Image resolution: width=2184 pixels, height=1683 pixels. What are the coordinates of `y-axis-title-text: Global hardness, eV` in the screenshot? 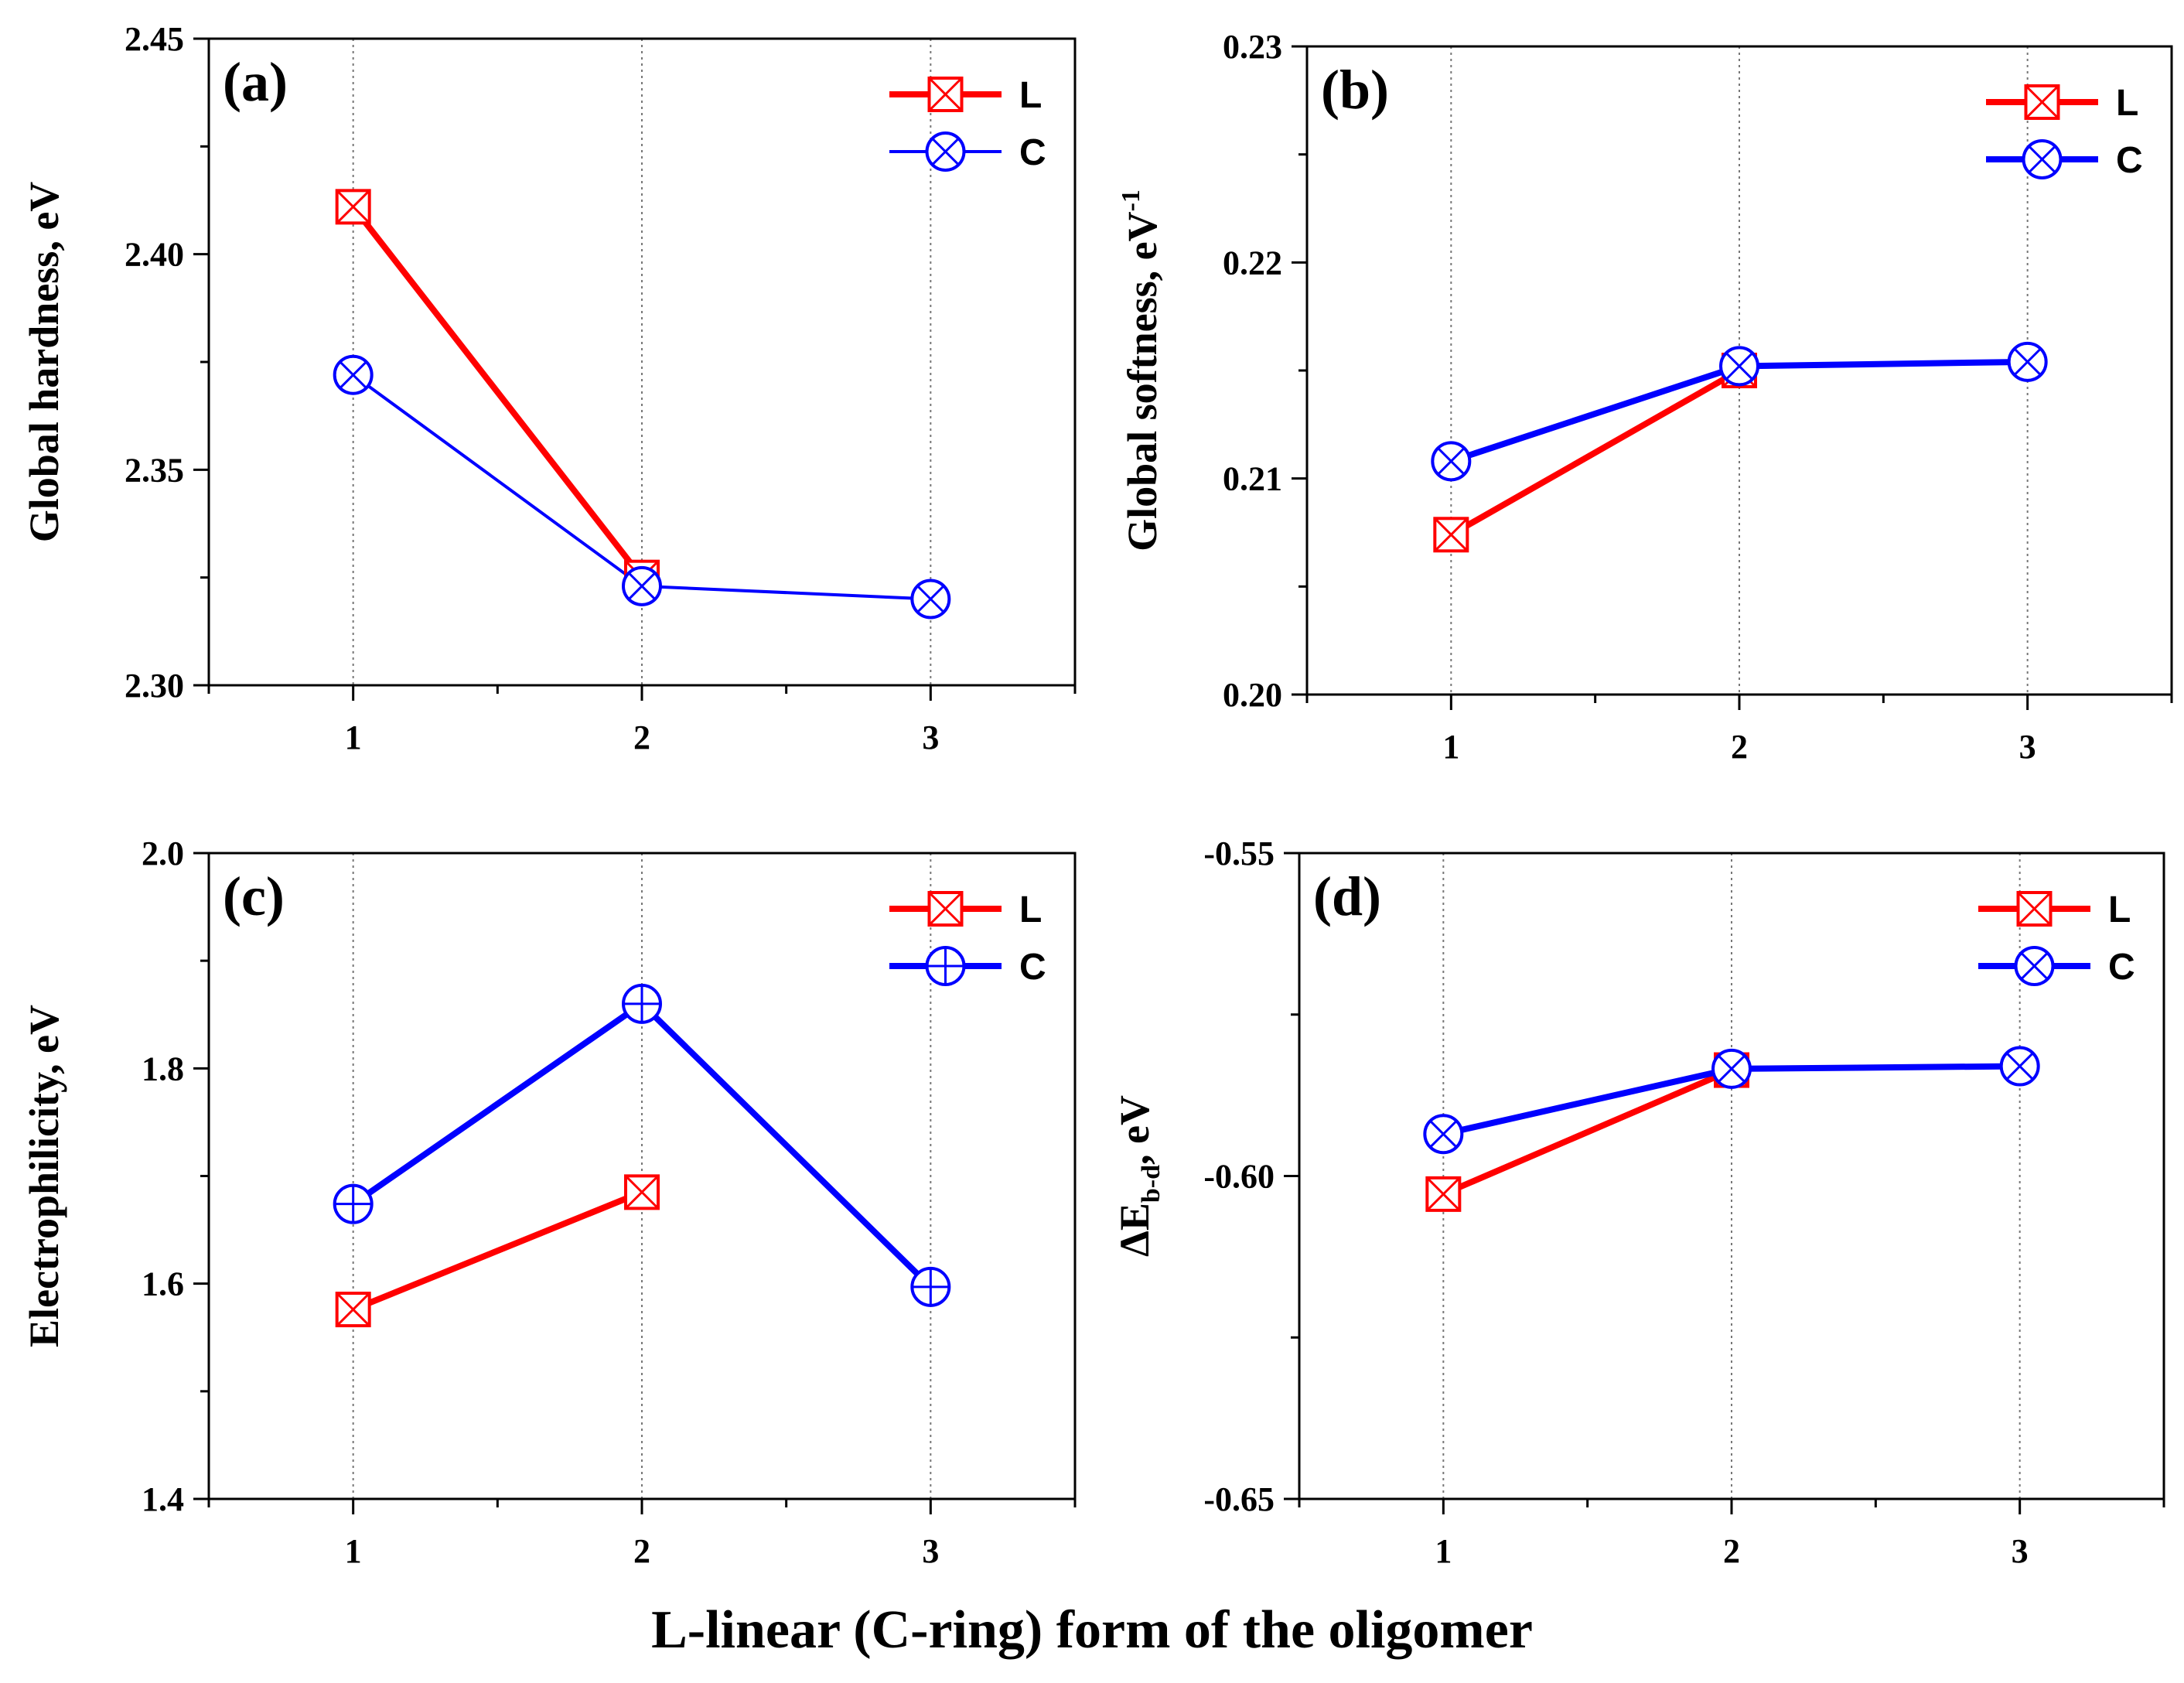 It's located at (44, 362).